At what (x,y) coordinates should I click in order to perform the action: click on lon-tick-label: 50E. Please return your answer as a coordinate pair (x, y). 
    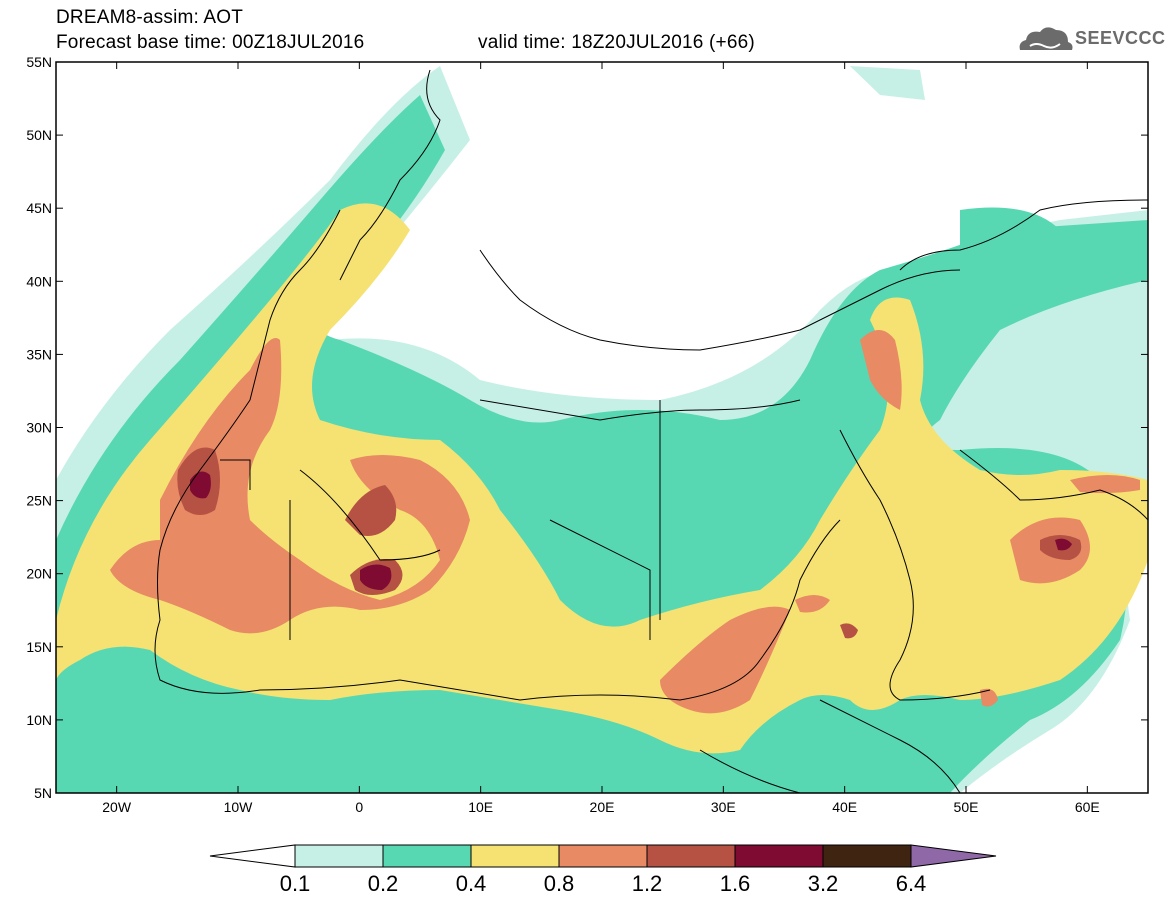
    Looking at the image, I should click on (966, 807).